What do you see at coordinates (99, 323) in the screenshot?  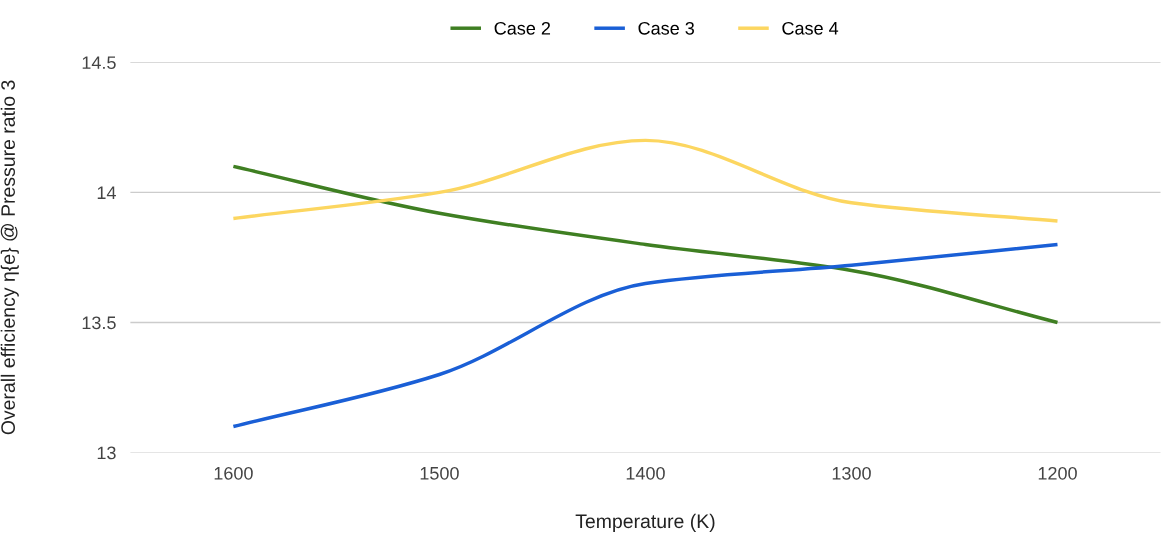 I see `y-tick-label: 13.5` at bounding box center [99, 323].